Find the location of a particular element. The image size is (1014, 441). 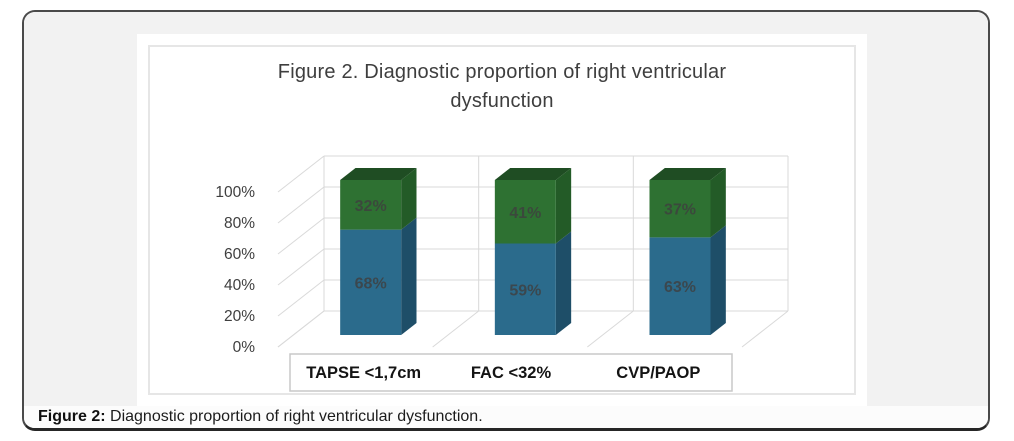

category-axis-box is located at coordinates (511, 372).